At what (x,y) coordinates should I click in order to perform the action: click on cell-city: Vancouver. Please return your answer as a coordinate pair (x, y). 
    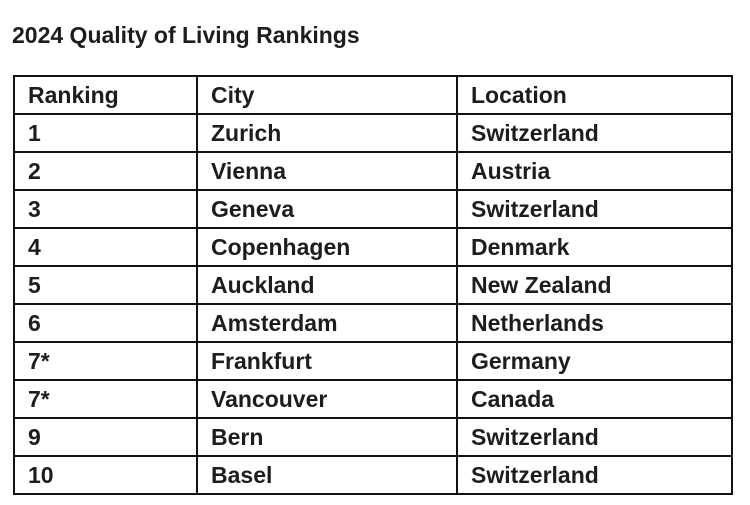
    Looking at the image, I should click on (327, 399).